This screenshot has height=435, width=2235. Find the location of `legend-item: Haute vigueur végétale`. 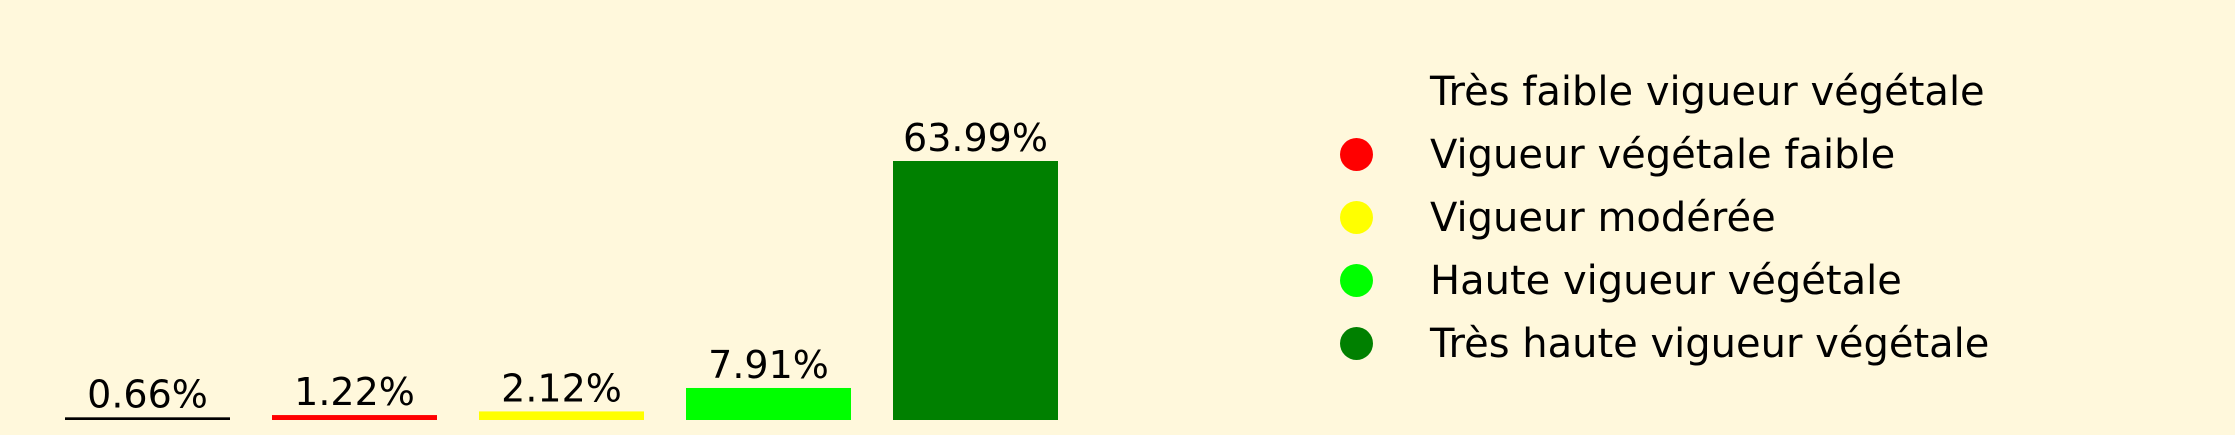

legend-item: Haute vigueur végétale is located at coordinates (1664, 280).